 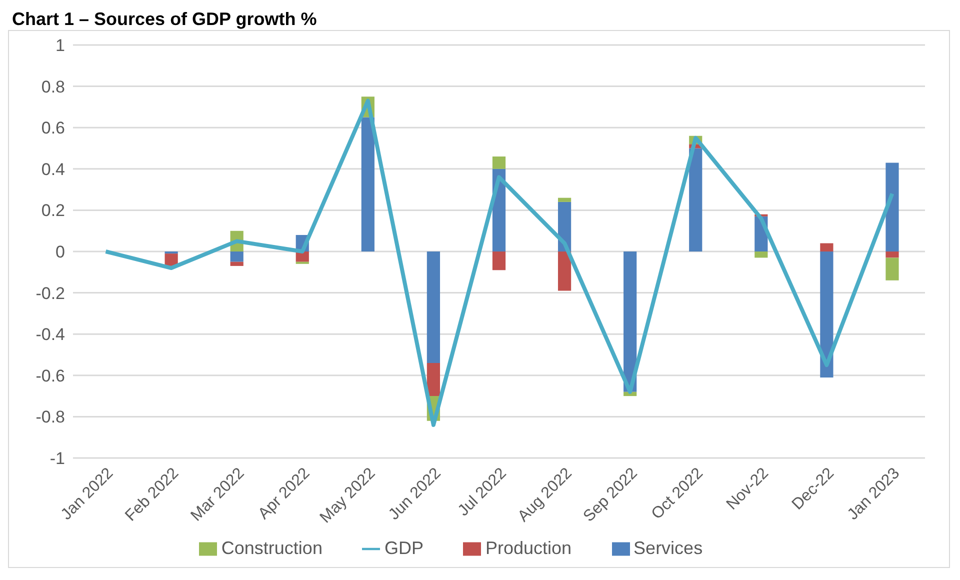 I want to click on y-tick-label: -0.2, so click(x=50, y=293).